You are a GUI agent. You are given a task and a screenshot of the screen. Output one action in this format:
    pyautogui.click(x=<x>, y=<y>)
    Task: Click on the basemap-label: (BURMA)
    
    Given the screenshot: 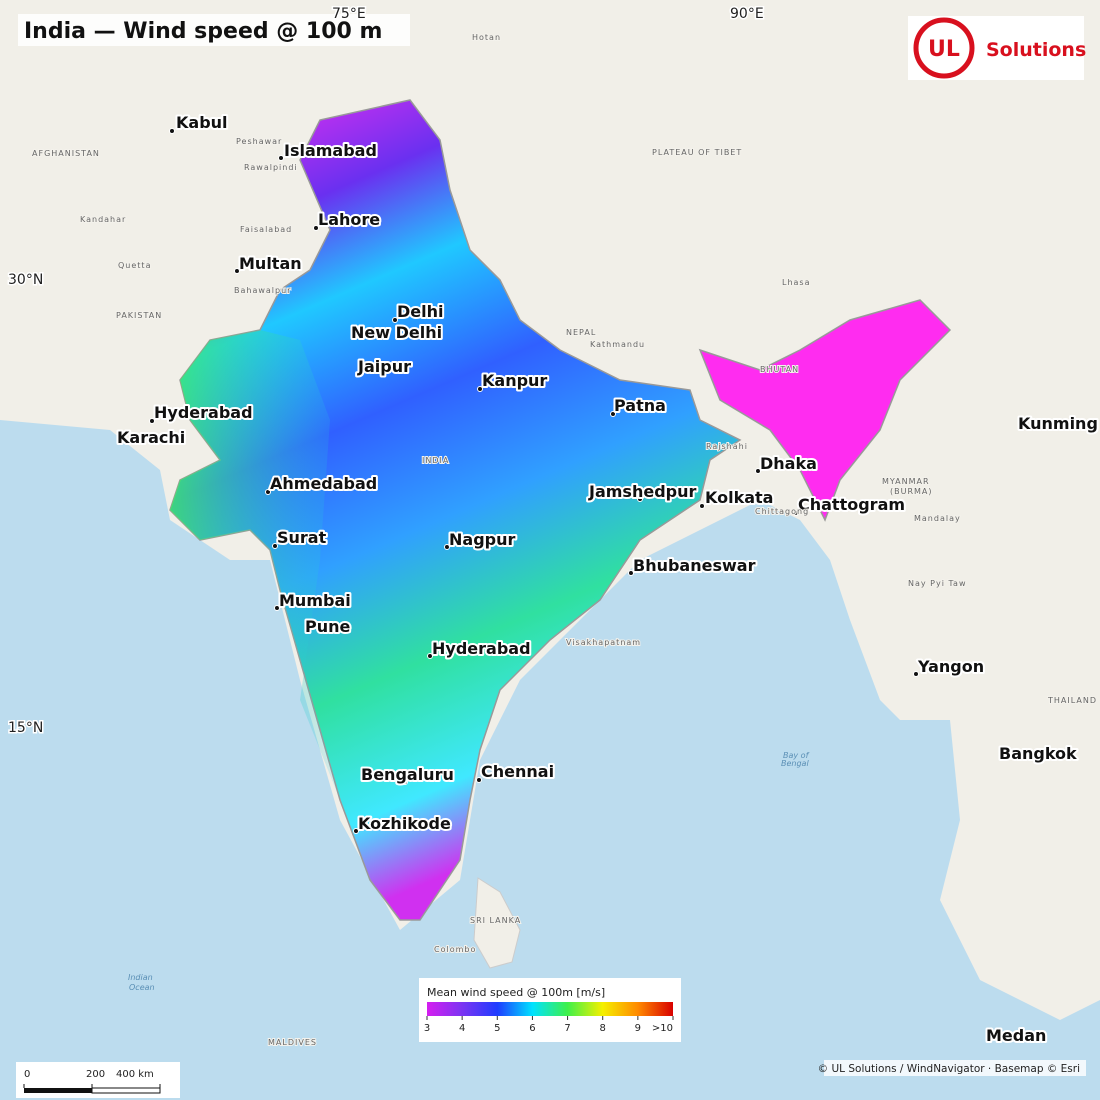 What is the action you would take?
    pyautogui.click(x=911, y=491)
    